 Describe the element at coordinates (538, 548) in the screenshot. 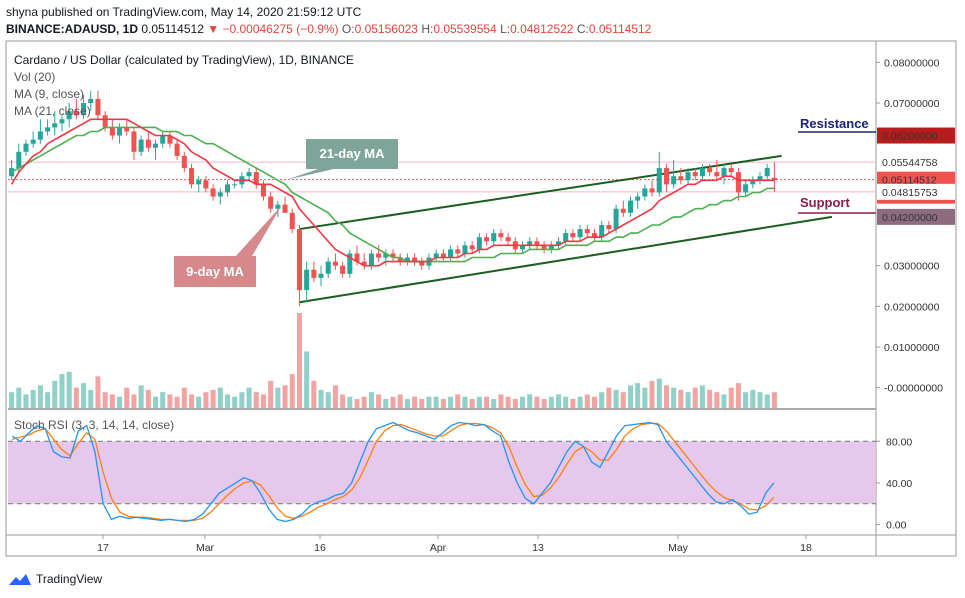

I see `time-tick-label: 13` at that location.